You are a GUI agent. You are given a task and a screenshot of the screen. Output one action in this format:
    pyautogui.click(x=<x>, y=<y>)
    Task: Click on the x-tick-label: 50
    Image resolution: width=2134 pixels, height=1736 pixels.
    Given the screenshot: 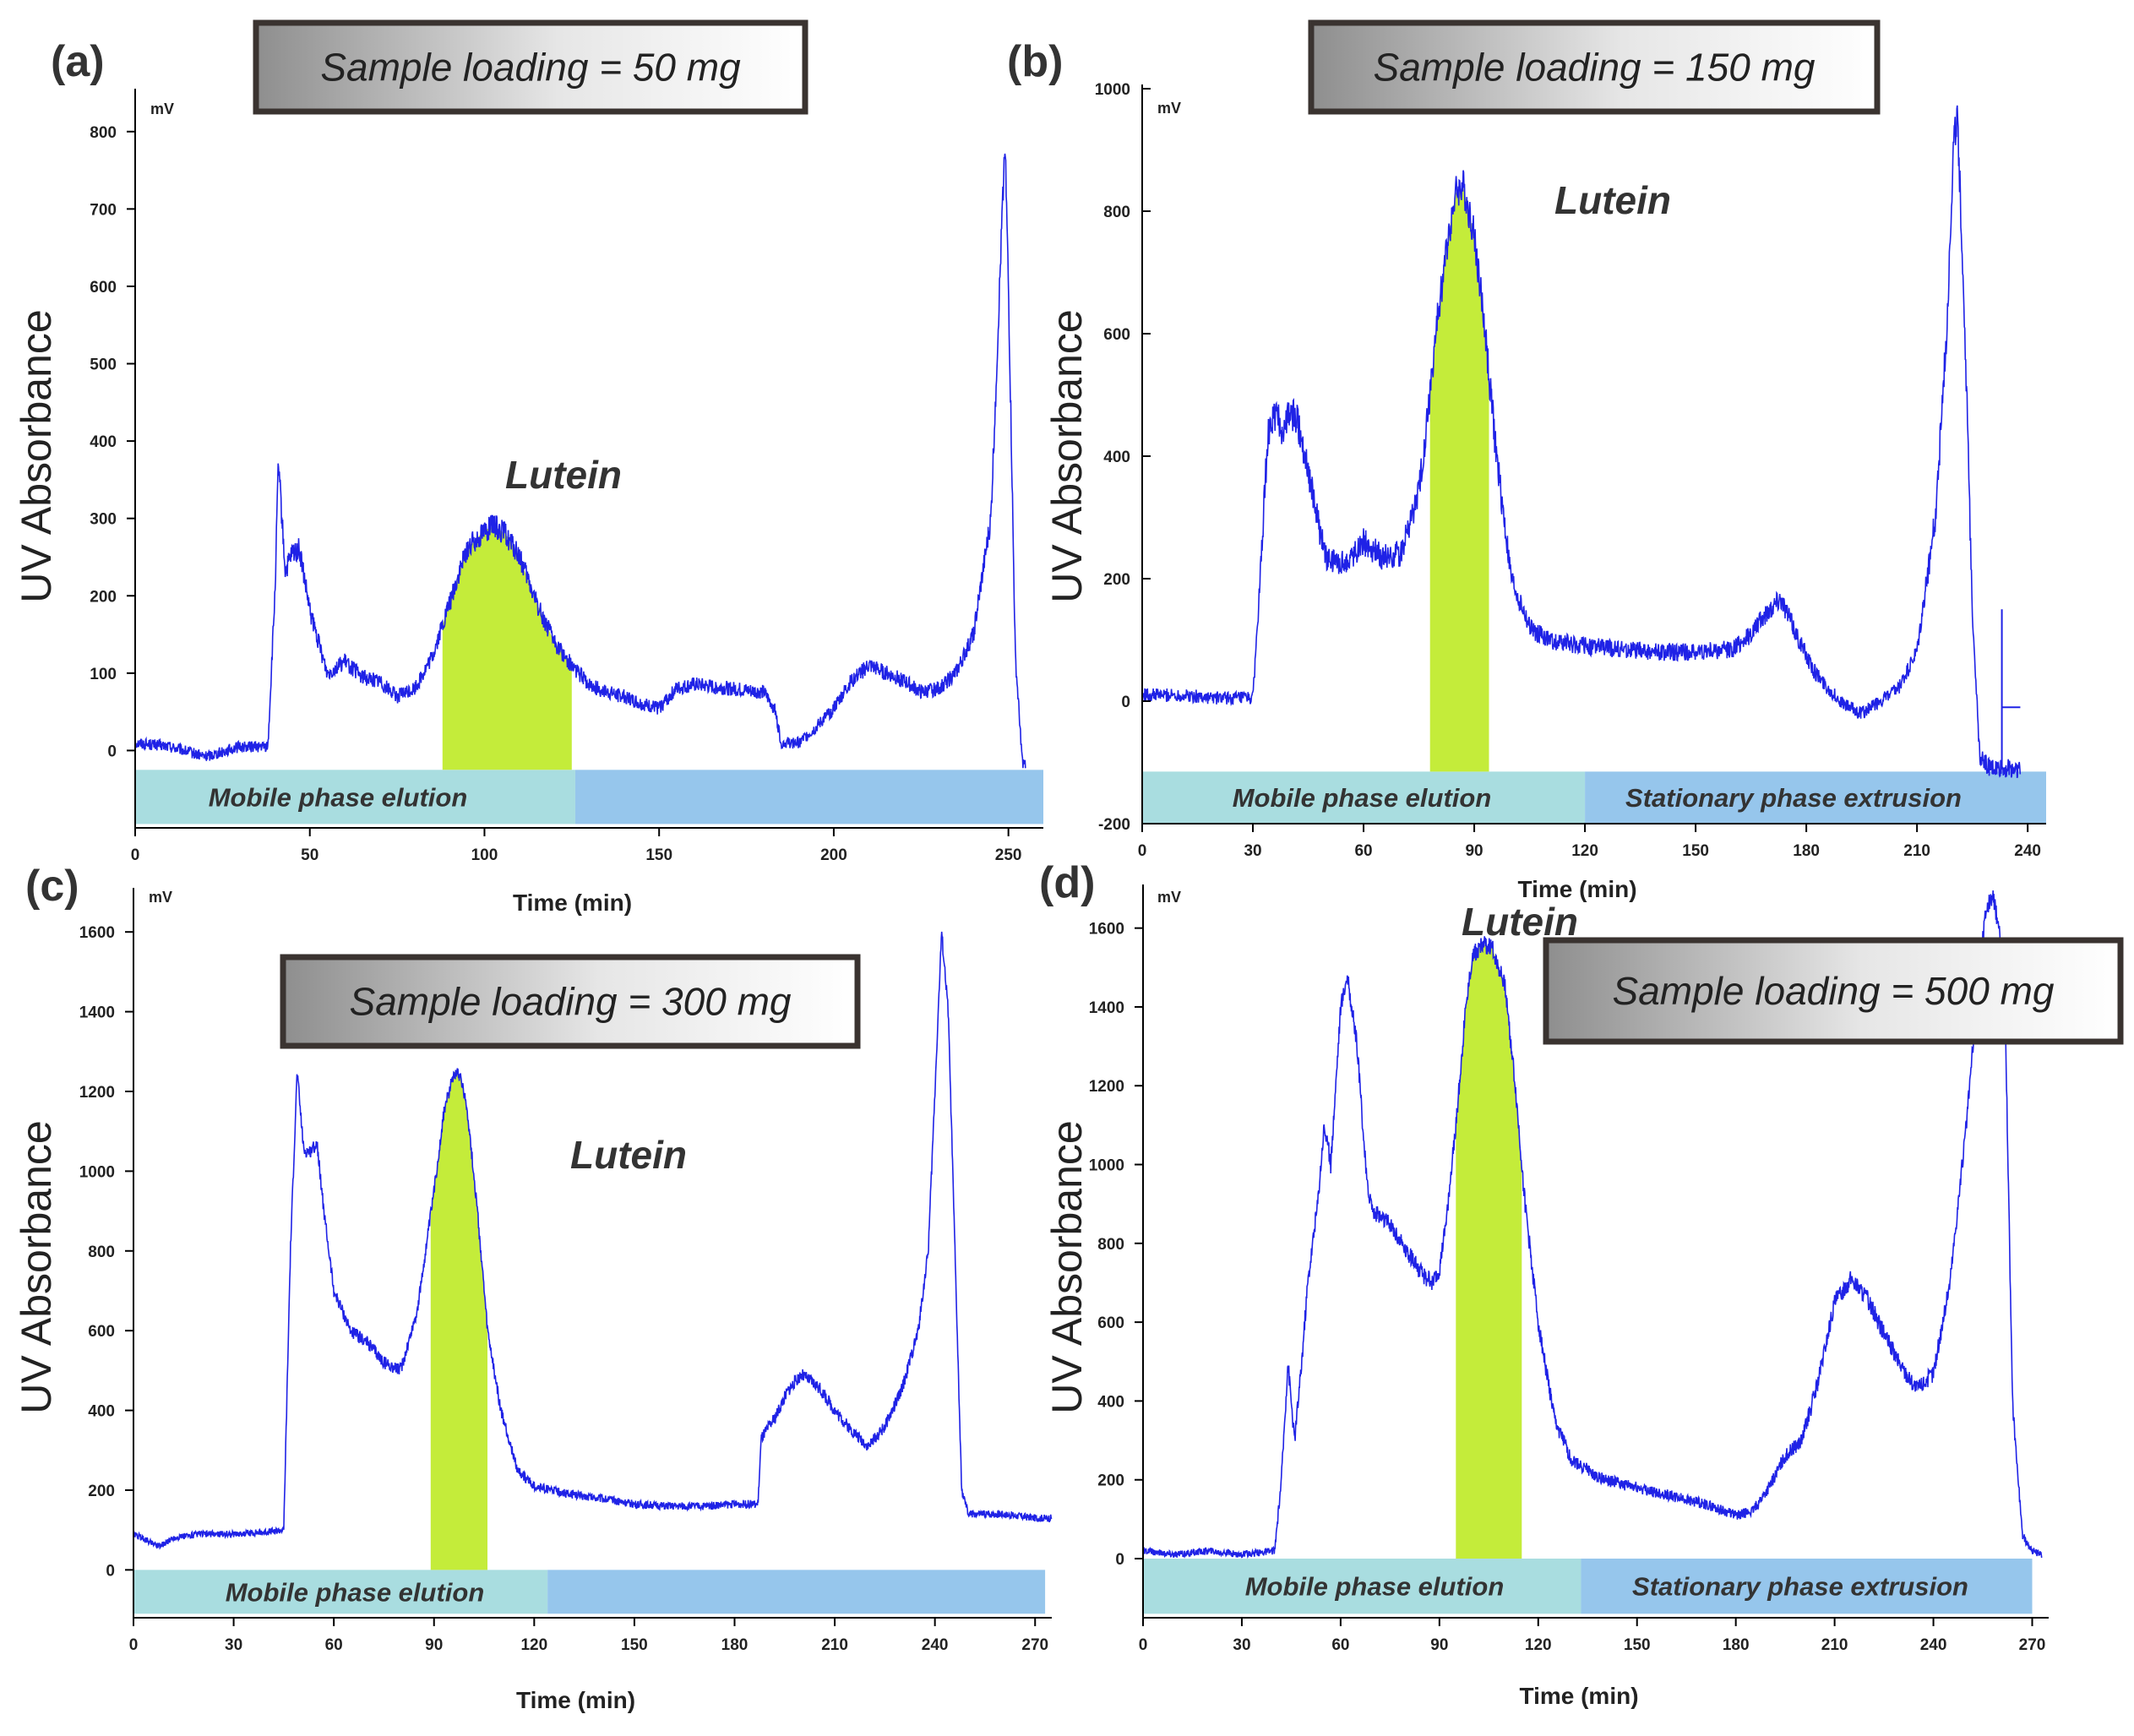 What is the action you would take?
    pyautogui.click(x=309, y=855)
    